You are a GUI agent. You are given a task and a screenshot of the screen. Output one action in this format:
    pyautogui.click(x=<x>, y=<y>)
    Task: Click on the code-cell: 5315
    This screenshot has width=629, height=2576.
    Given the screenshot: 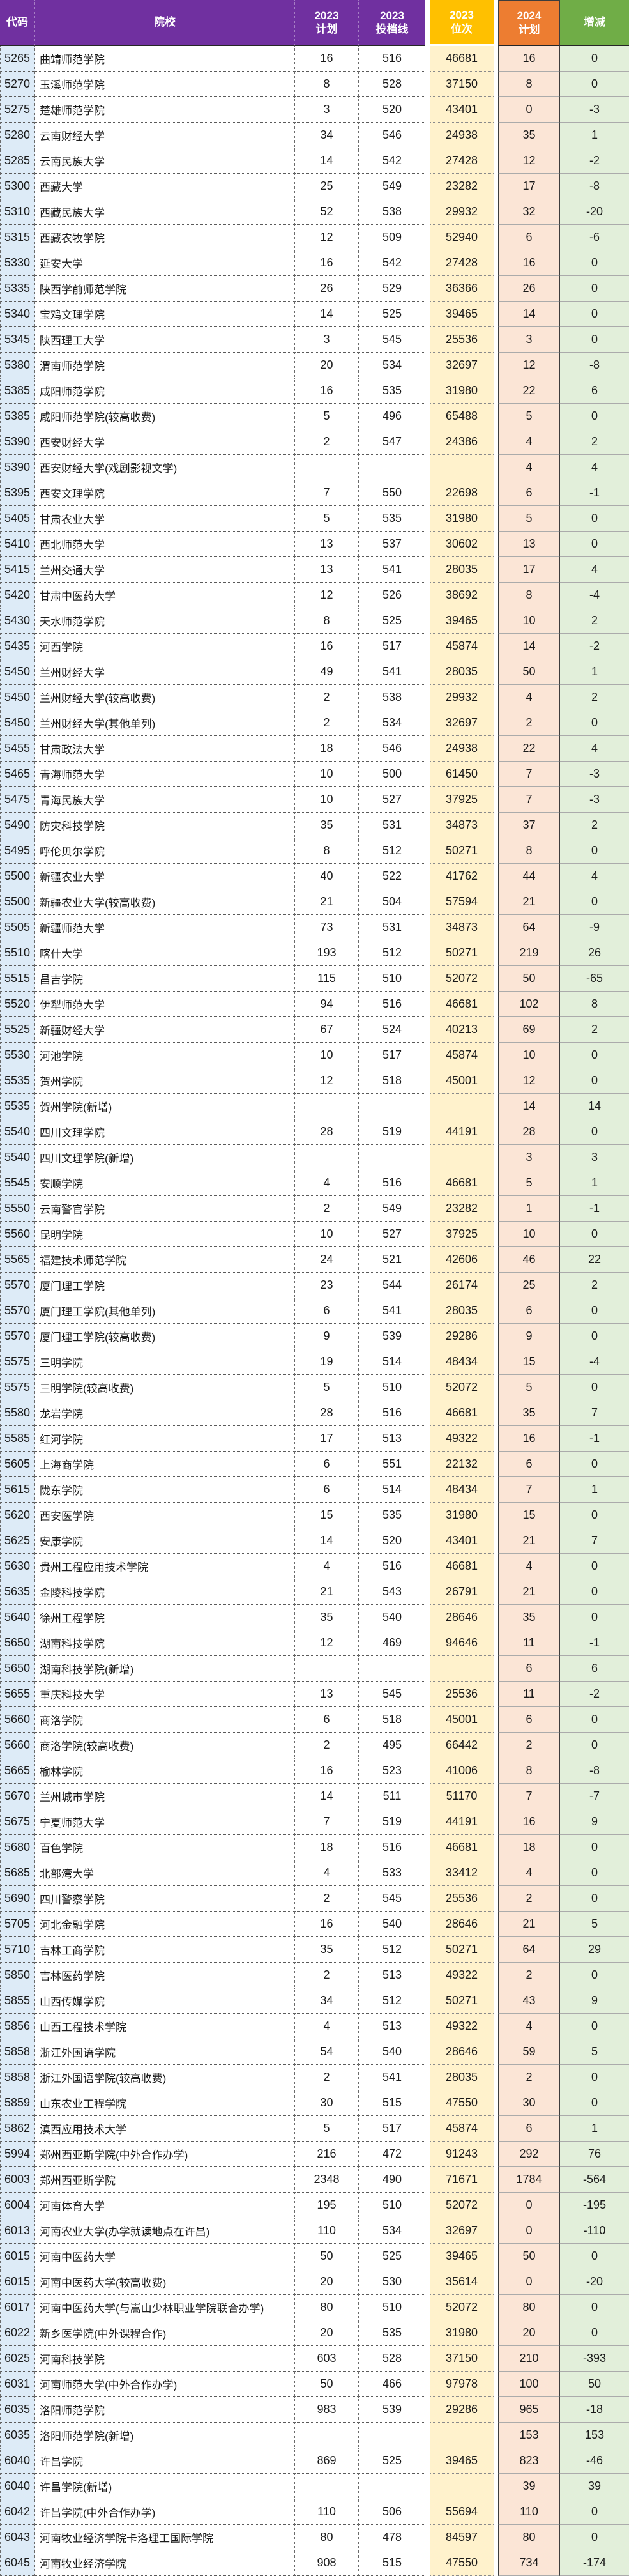 What is the action you would take?
    pyautogui.click(x=17, y=237)
    